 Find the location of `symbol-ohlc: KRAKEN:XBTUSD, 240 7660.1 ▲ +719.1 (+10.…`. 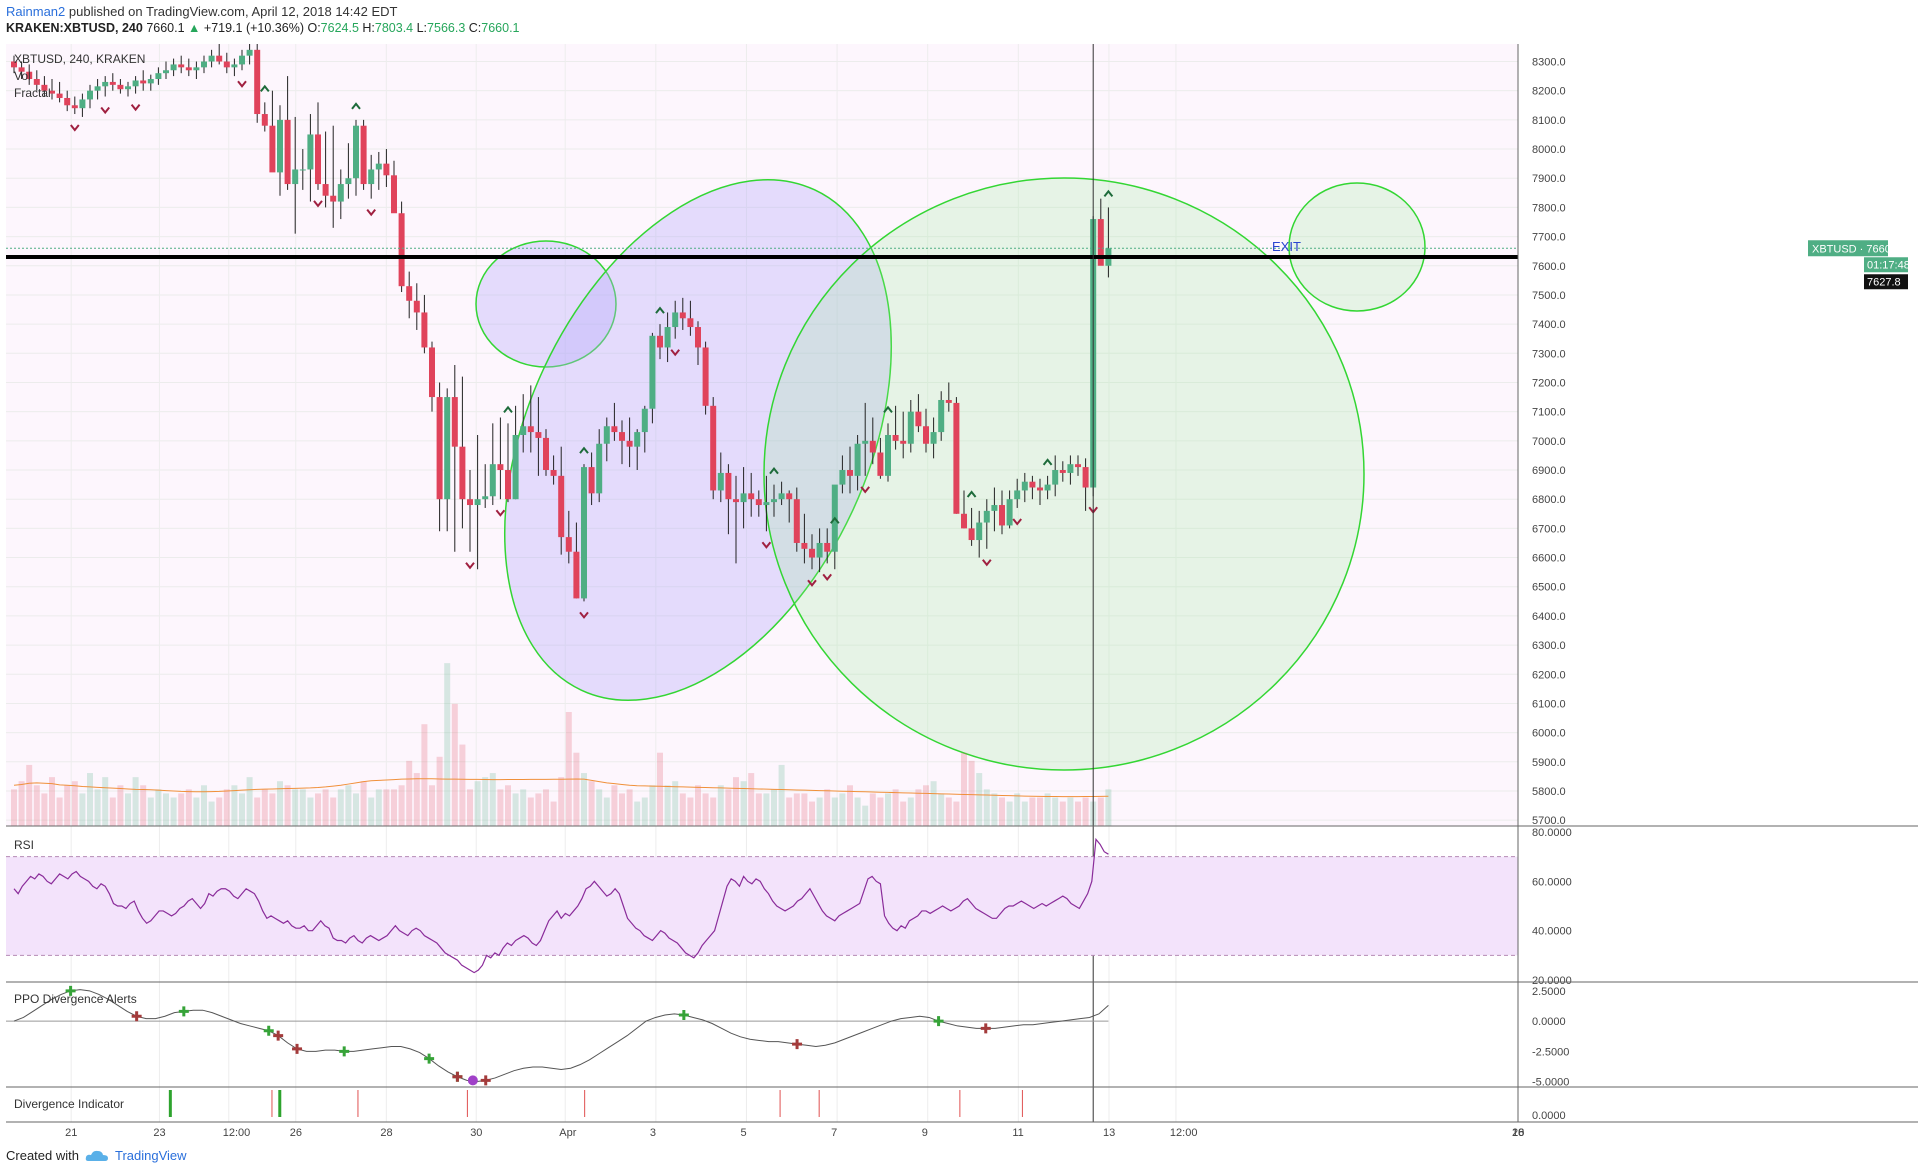

symbol-ohlc: KRAKEN:XBTUSD, 240 7660.1 ▲ +719.1 (+10.… is located at coordinates (263, 28).